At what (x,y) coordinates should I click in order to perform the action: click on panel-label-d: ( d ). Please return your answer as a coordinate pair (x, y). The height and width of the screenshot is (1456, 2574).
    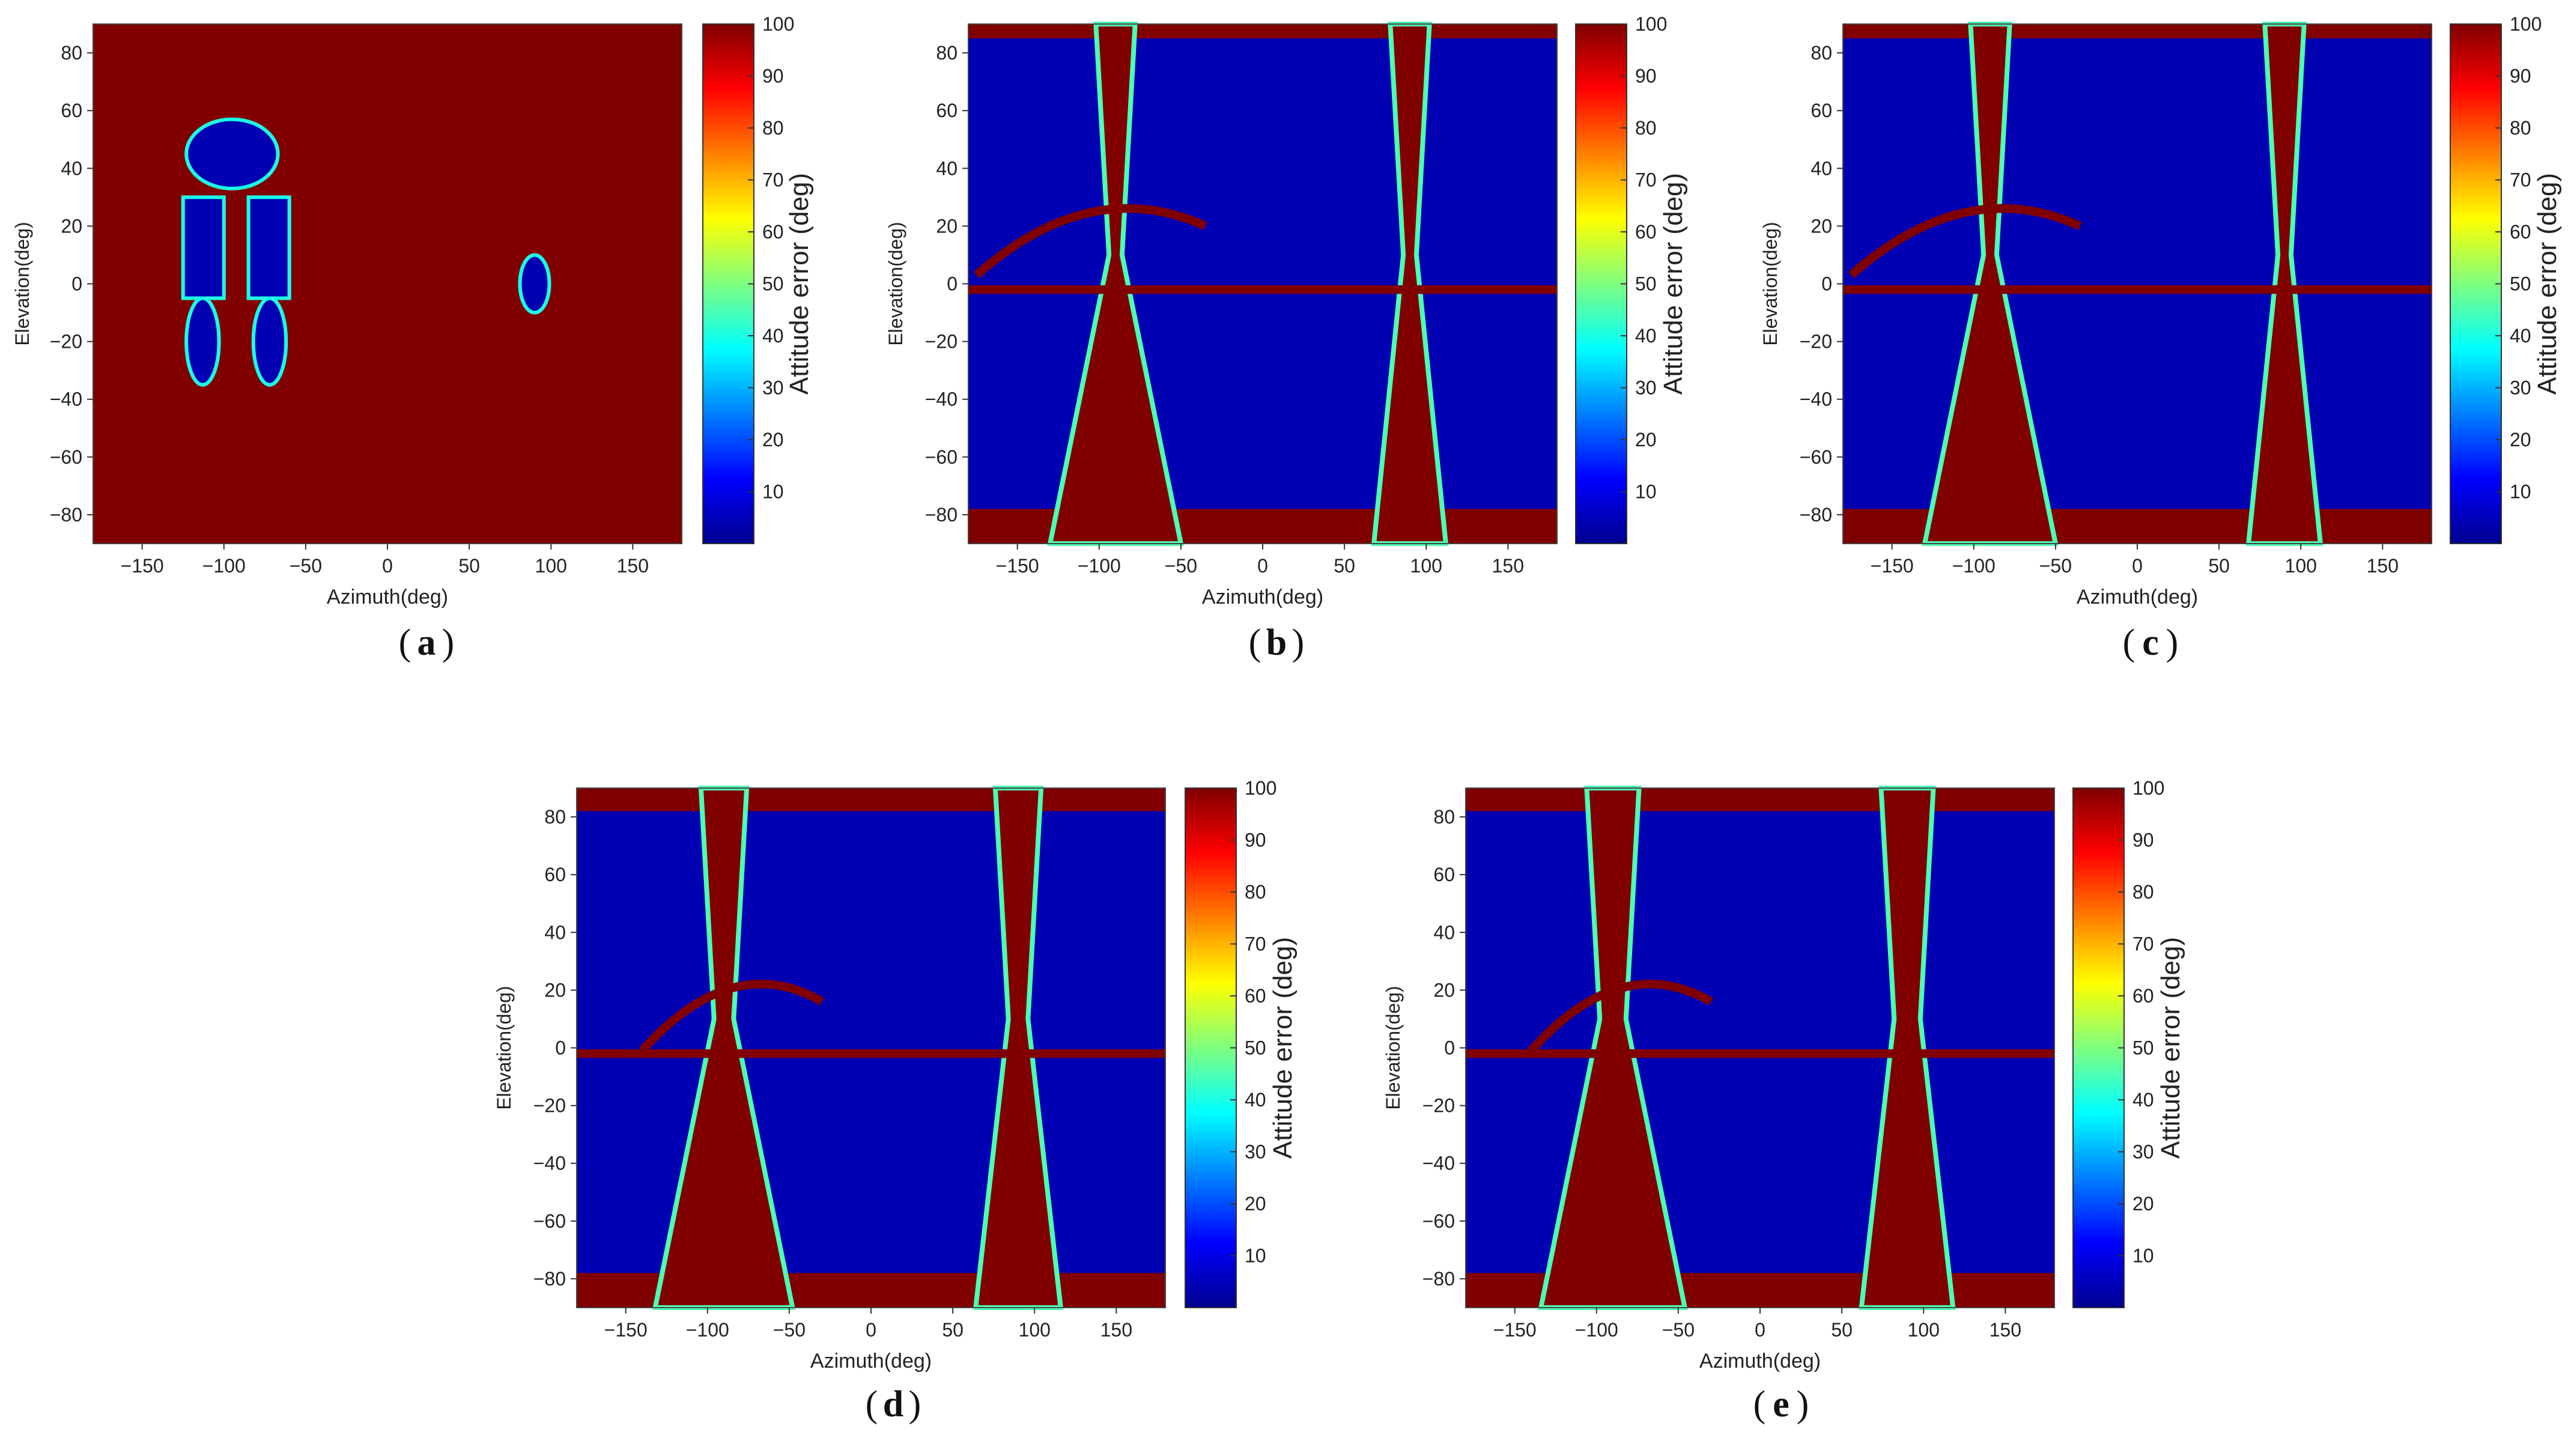
    Looking at the image, I should click on (893, 1405).